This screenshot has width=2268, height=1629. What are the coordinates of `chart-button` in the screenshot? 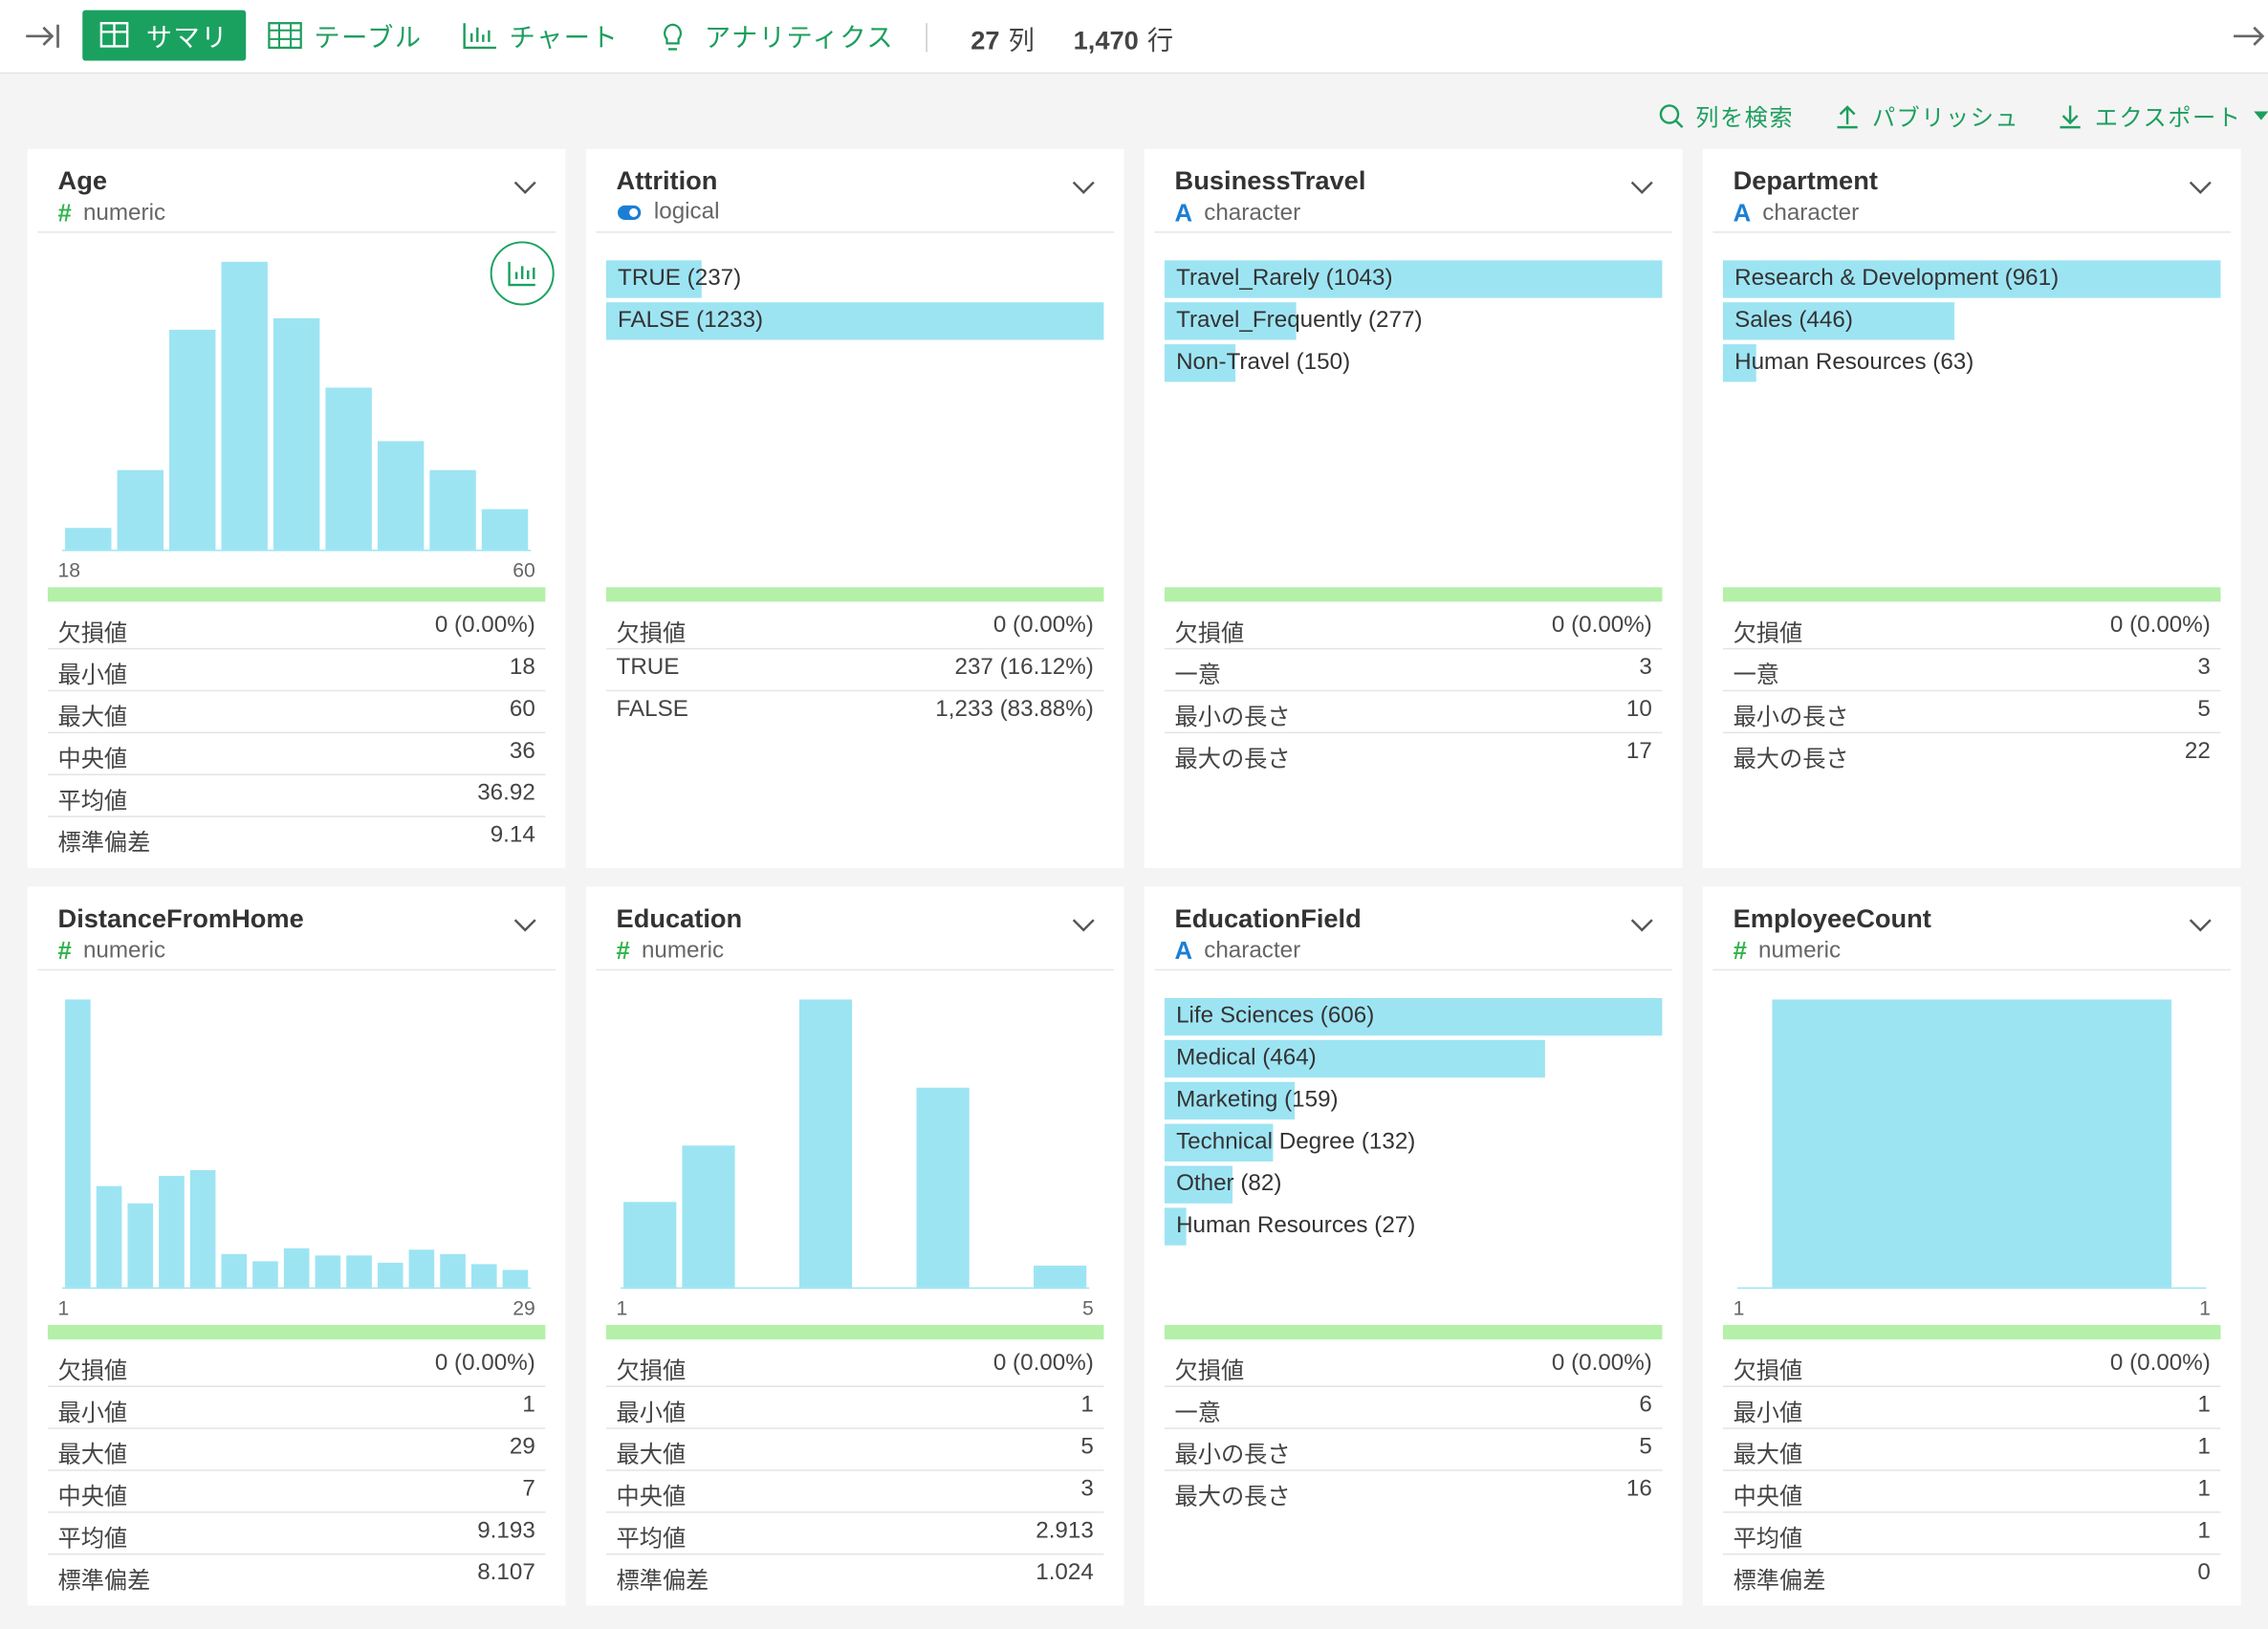 It's located at (523, 273).